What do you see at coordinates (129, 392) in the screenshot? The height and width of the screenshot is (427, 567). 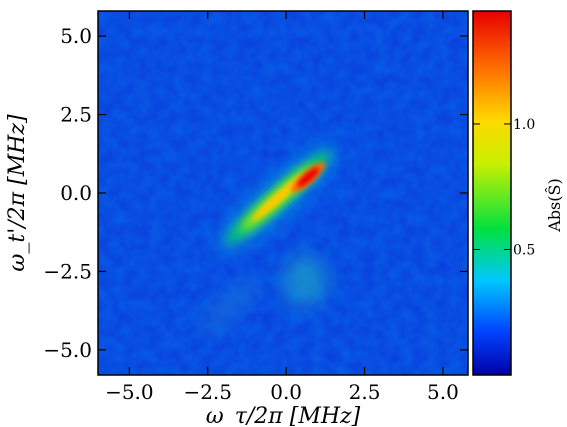 I see `x-tick-label: −5.0` at bounding box center [129, 392].